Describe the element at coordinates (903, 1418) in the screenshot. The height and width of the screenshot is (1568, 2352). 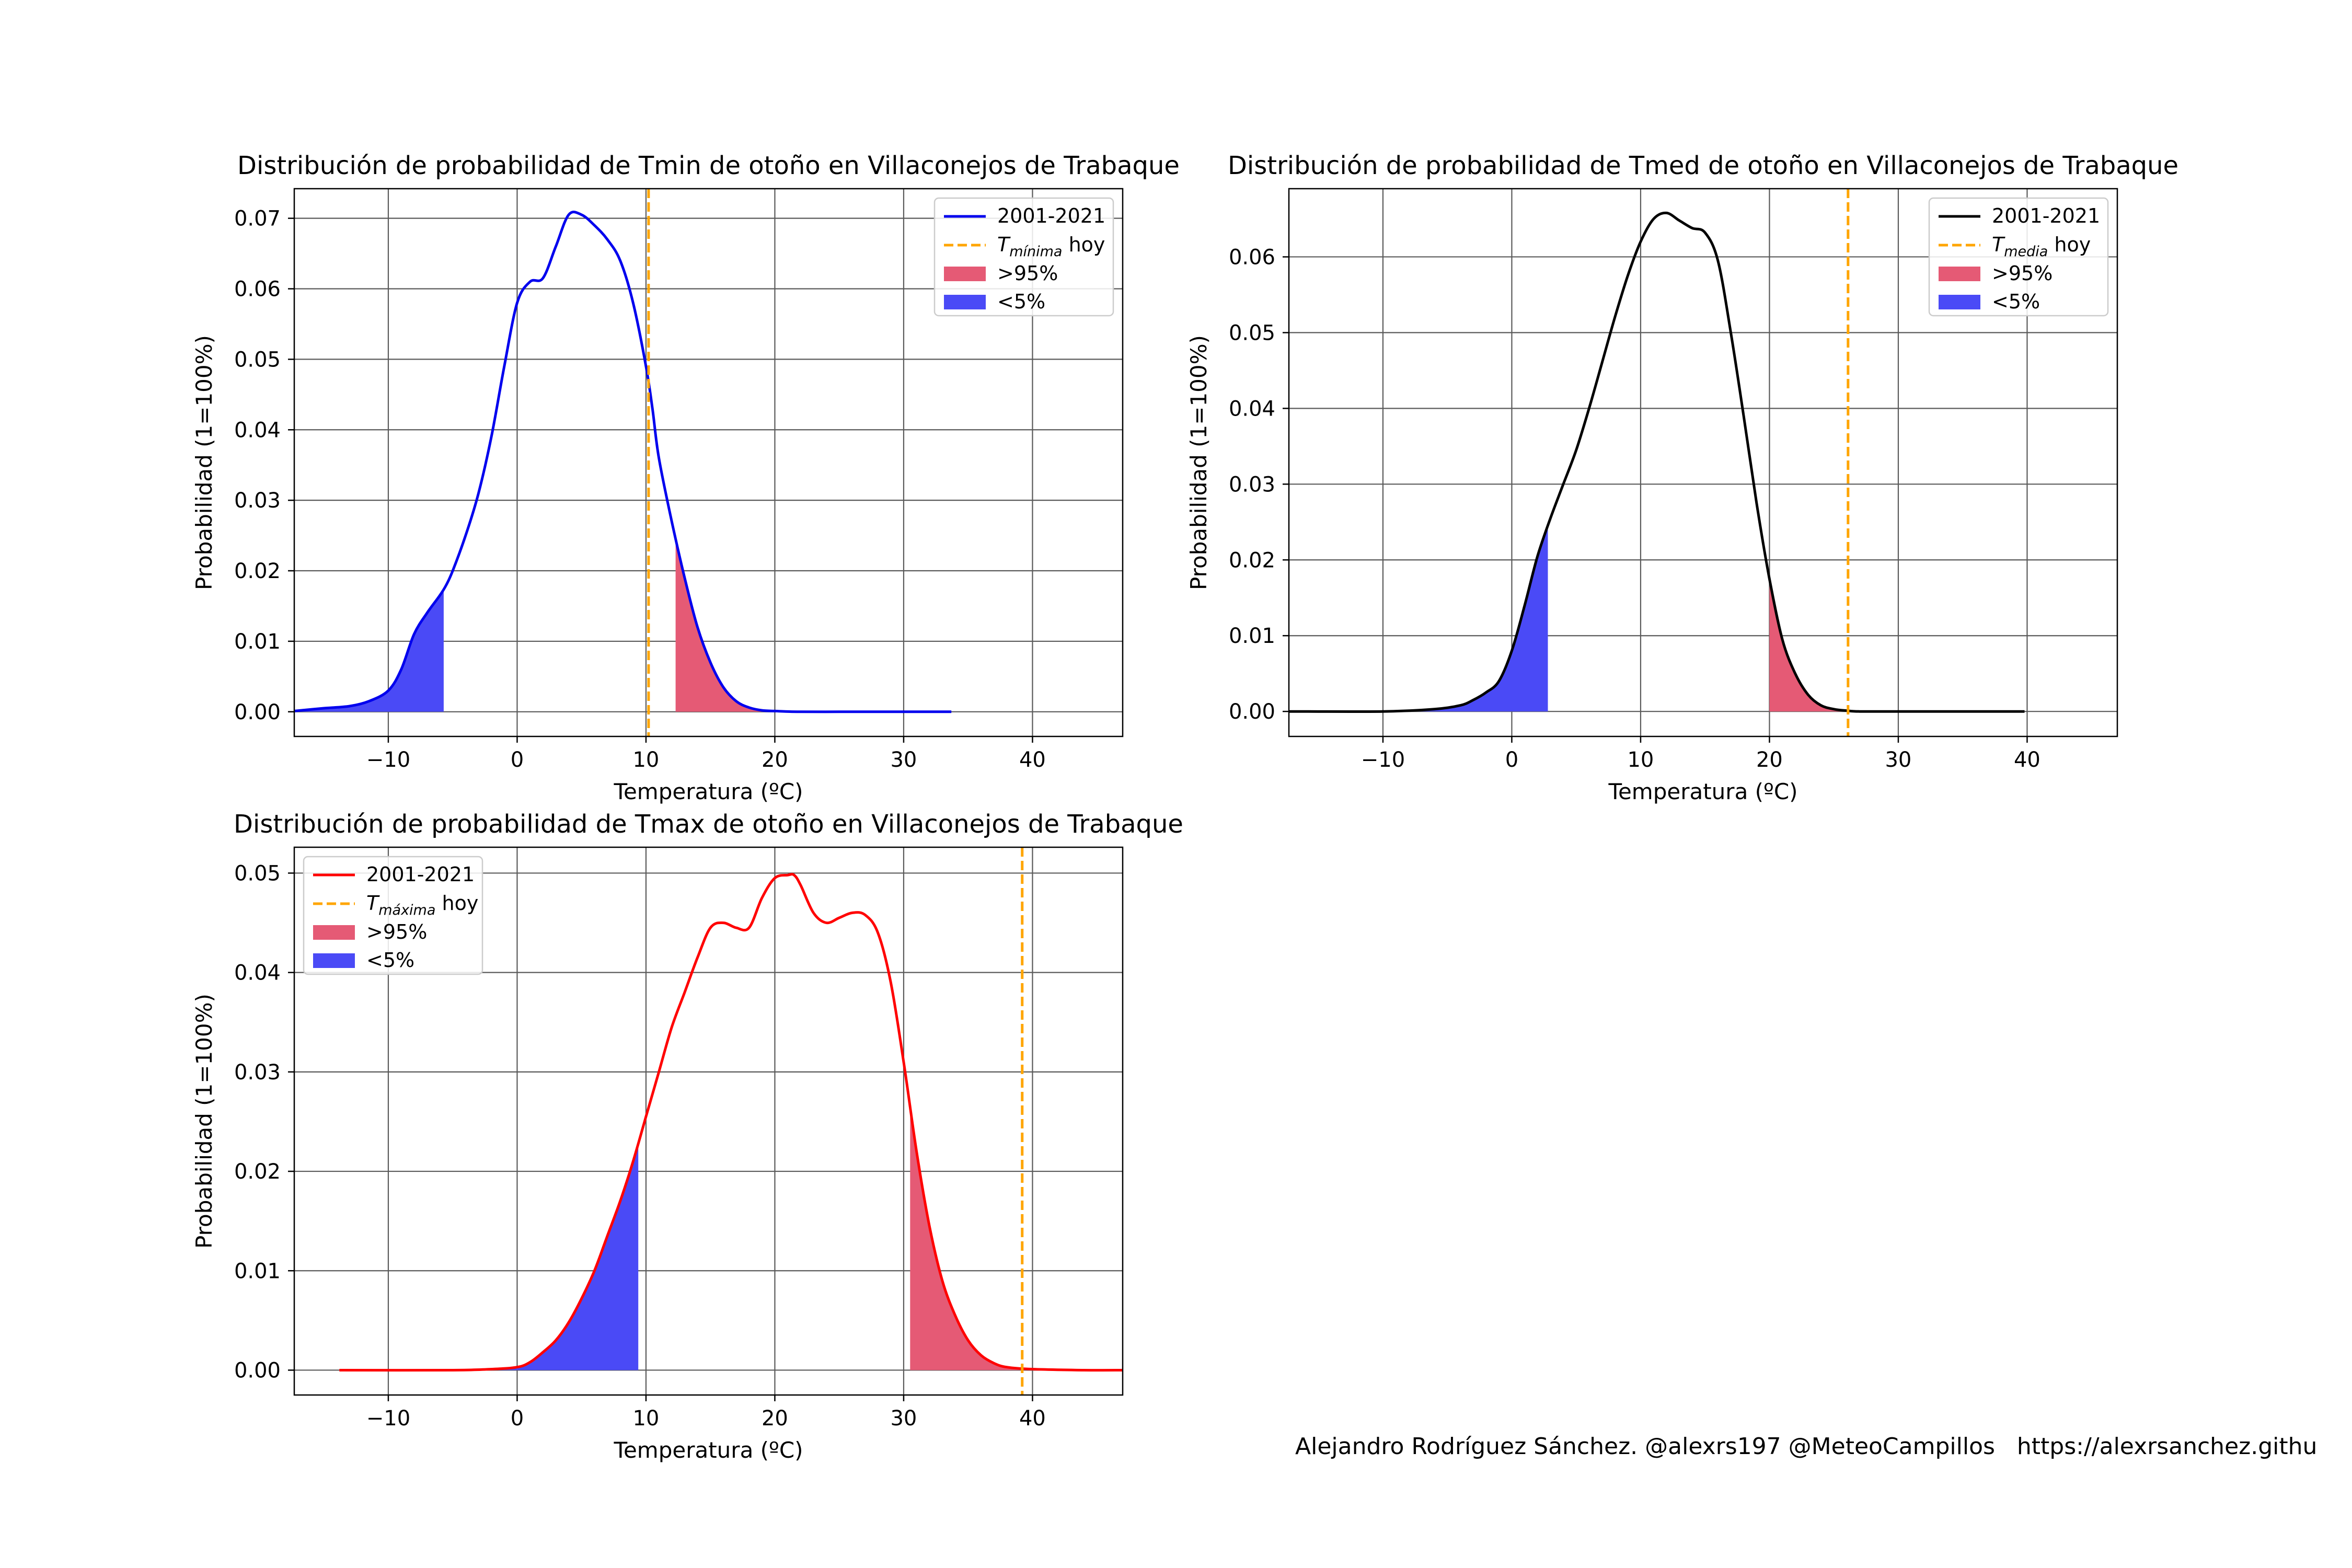
I see `tmax-xtick-label: 30` at that location.